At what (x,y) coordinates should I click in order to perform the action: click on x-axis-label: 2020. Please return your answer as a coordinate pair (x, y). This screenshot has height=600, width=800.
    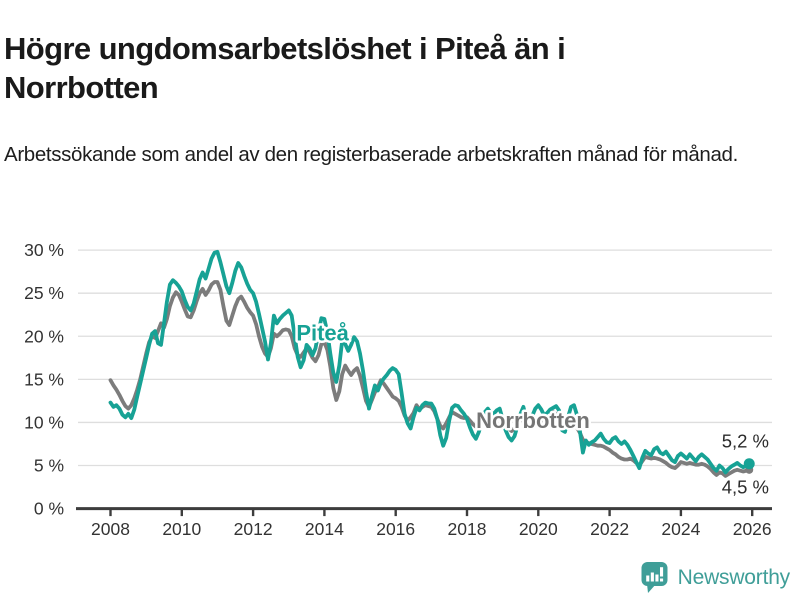
    Looking at the image, I should click on (538, 529).